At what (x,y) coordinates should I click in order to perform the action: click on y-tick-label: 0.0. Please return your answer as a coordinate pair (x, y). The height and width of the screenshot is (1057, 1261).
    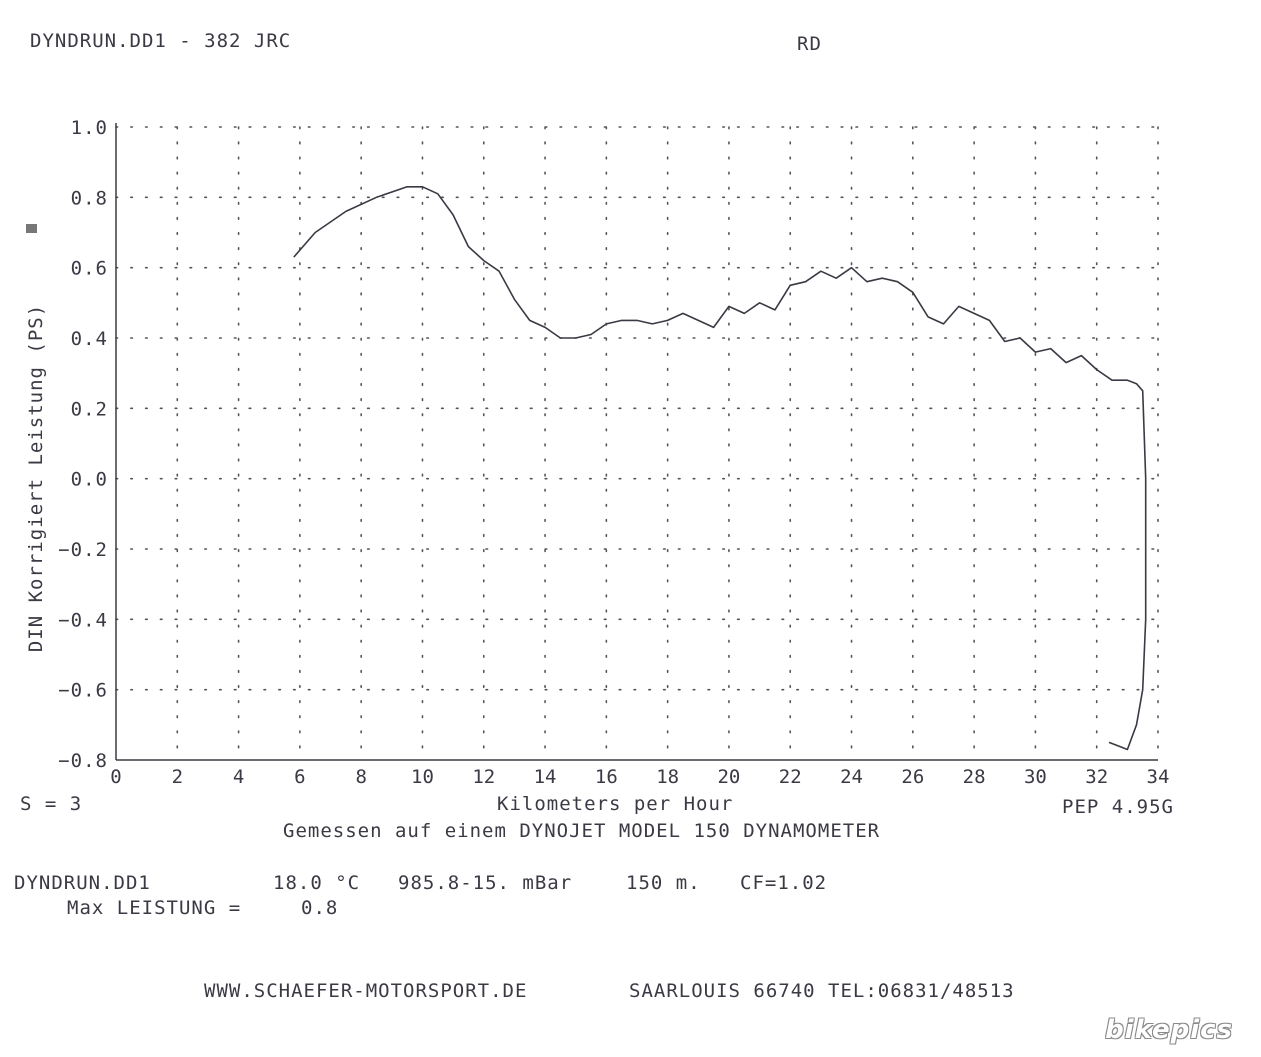
    Looking at the image, I should click on (89, 480).